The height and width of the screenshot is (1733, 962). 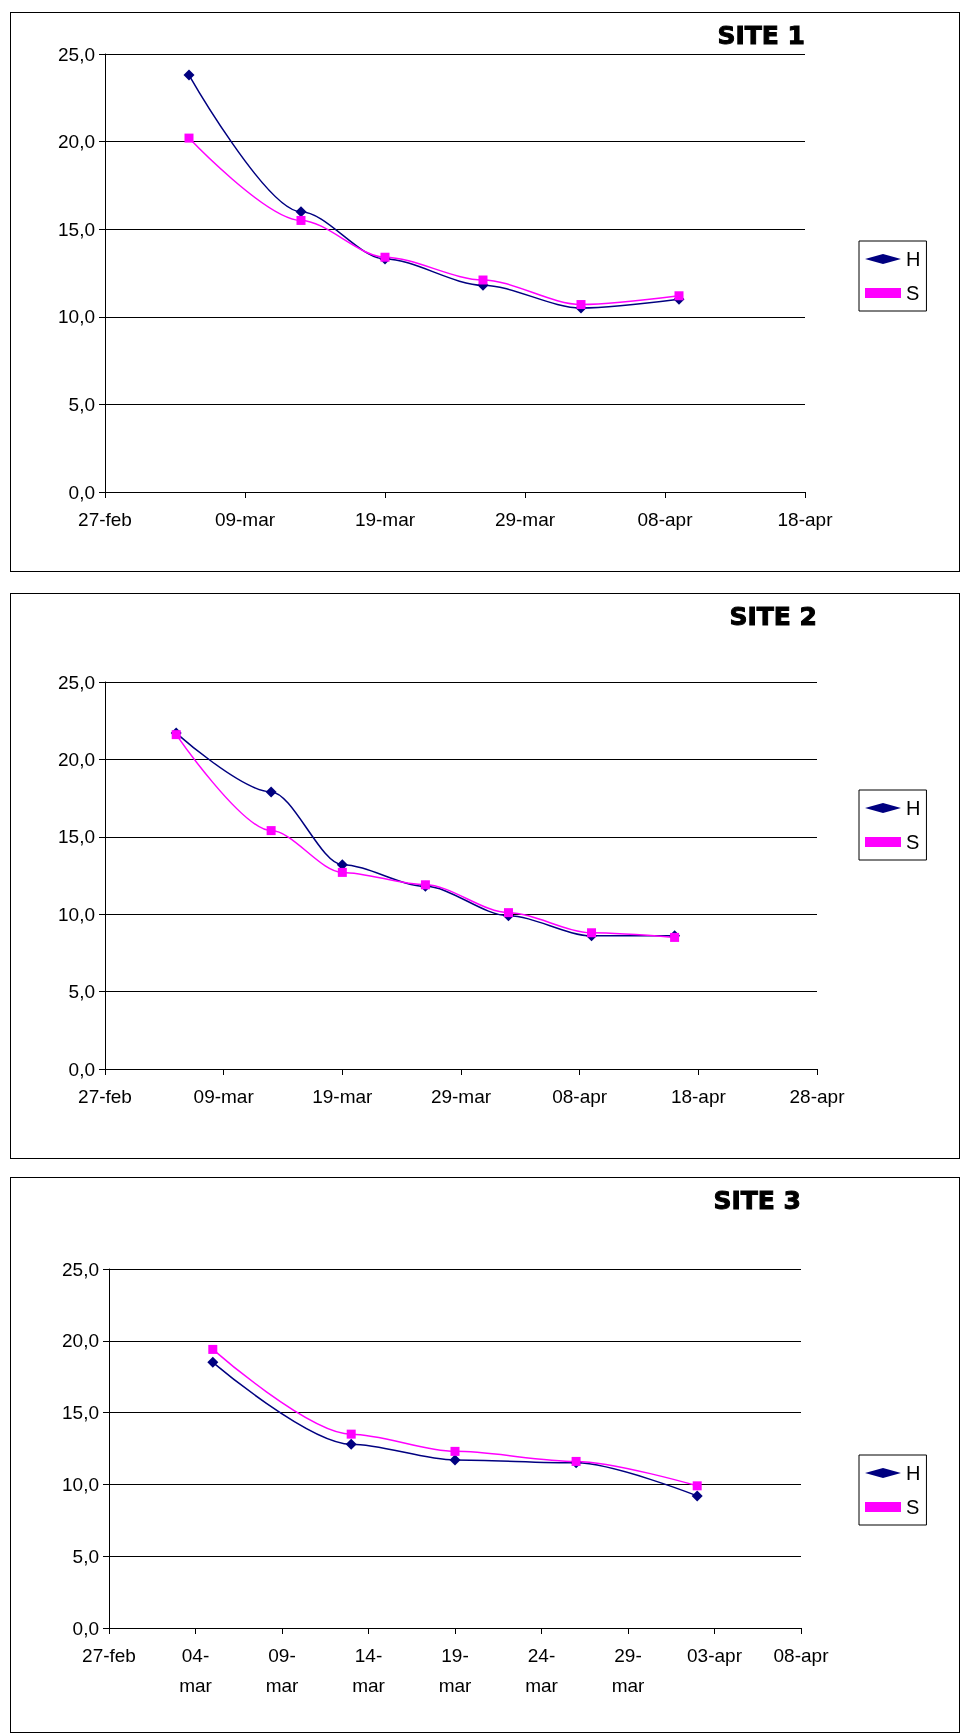 I want to click on x-tick-label: 24-mar, so click(x=542, y=1670).